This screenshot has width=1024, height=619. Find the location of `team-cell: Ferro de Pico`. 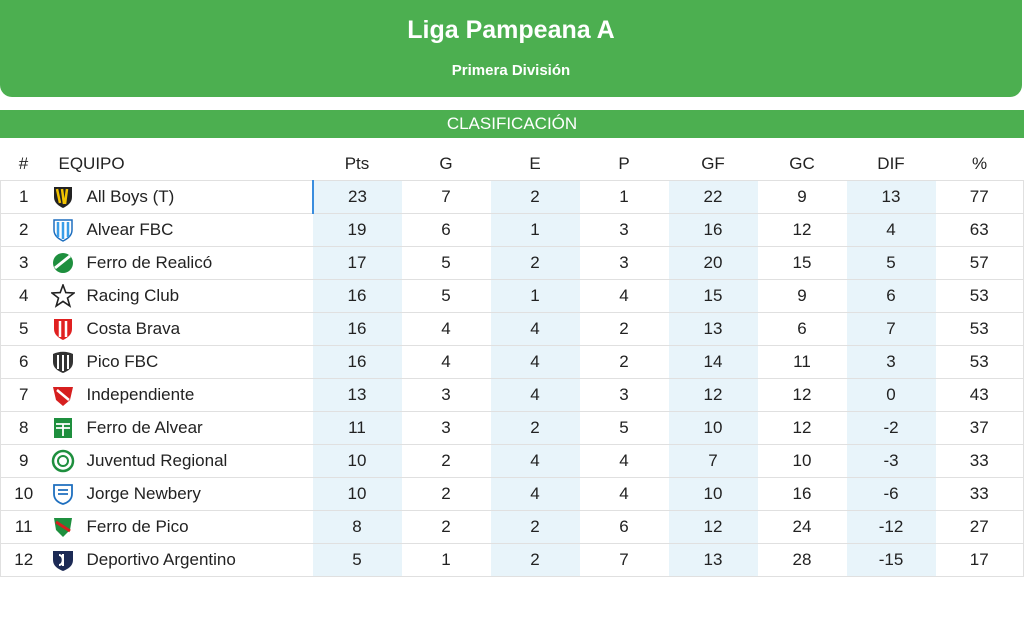

team-cell: Ferro de Pico is located at coordinates (179, 527).